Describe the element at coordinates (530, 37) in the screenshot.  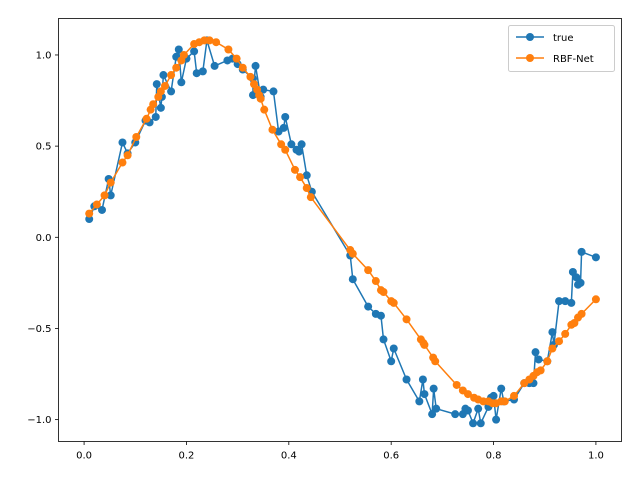
I see `legend-marker-true` at that location.